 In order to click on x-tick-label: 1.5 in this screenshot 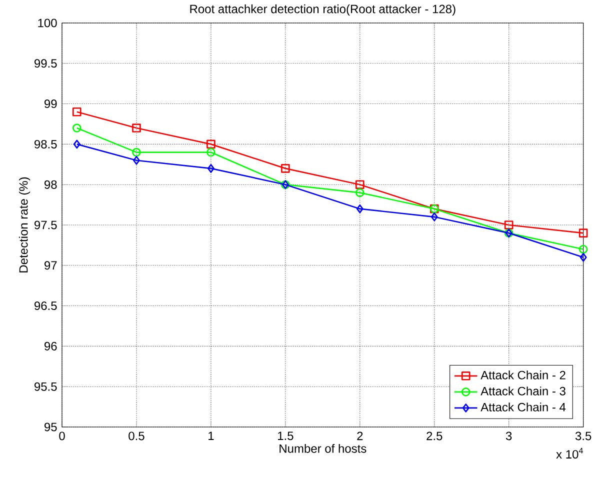, I will do `click(286, 436)`.